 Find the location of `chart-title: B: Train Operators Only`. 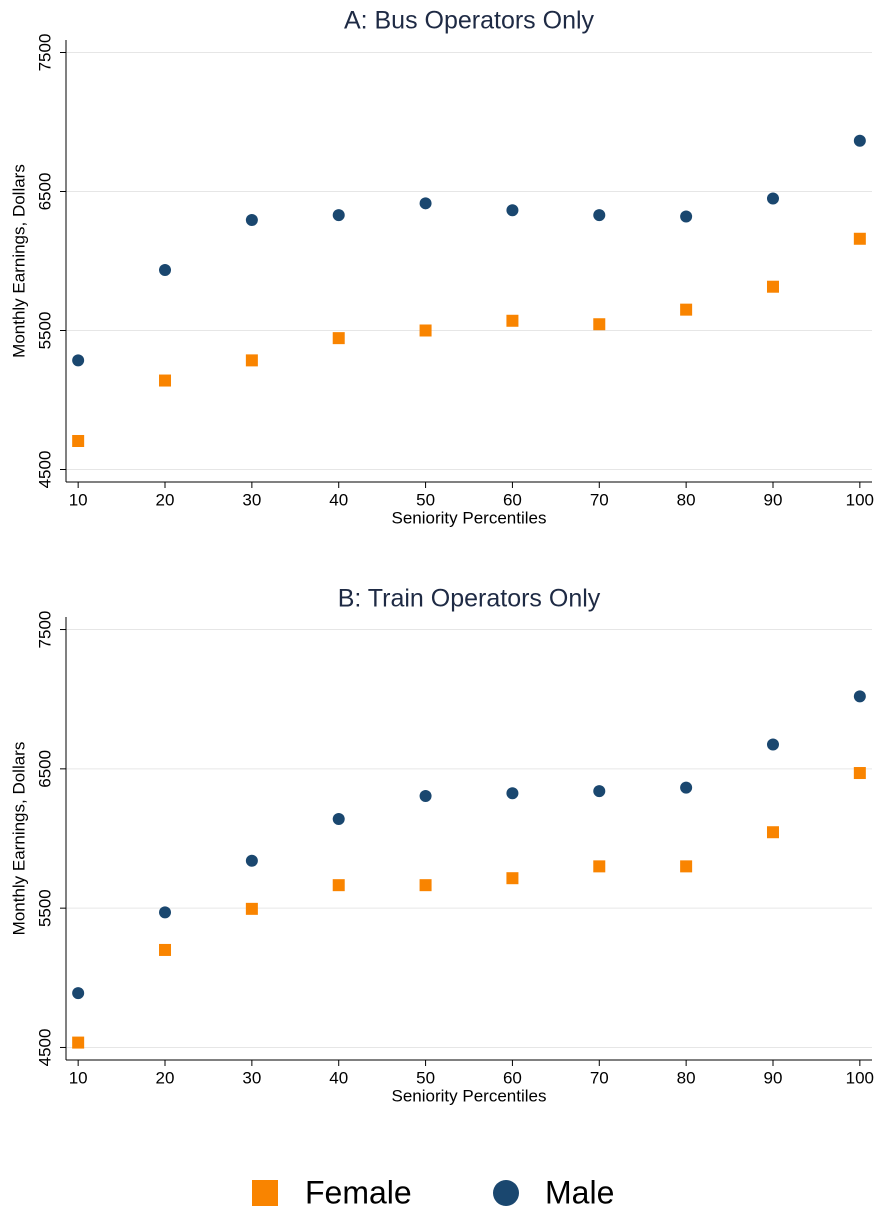

chart-title: B: Train Operators Only is located at coordinates (469, 599).